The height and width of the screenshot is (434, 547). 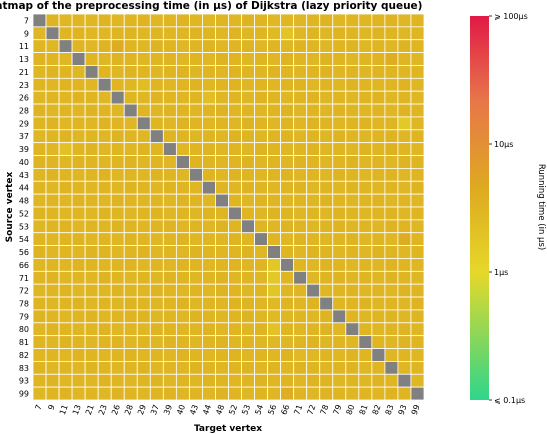 I want to click on column-tick-label: 29, so click(x=142, y=409).